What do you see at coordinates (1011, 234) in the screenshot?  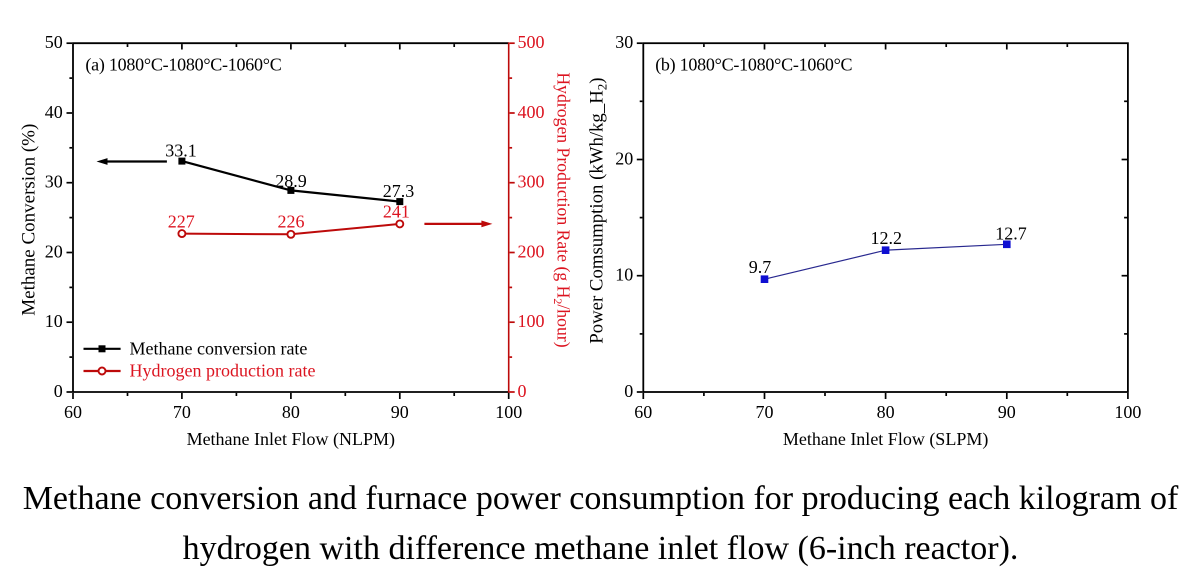 I see `svg-text: 12.7` at bounding box center [1011, 234].